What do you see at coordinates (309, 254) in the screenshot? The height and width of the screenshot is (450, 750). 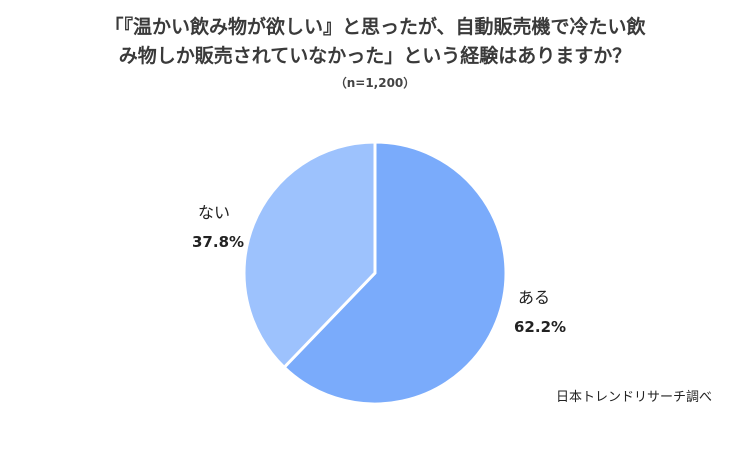 I see `pie-slice-nai` at bounding box center [309, 254].